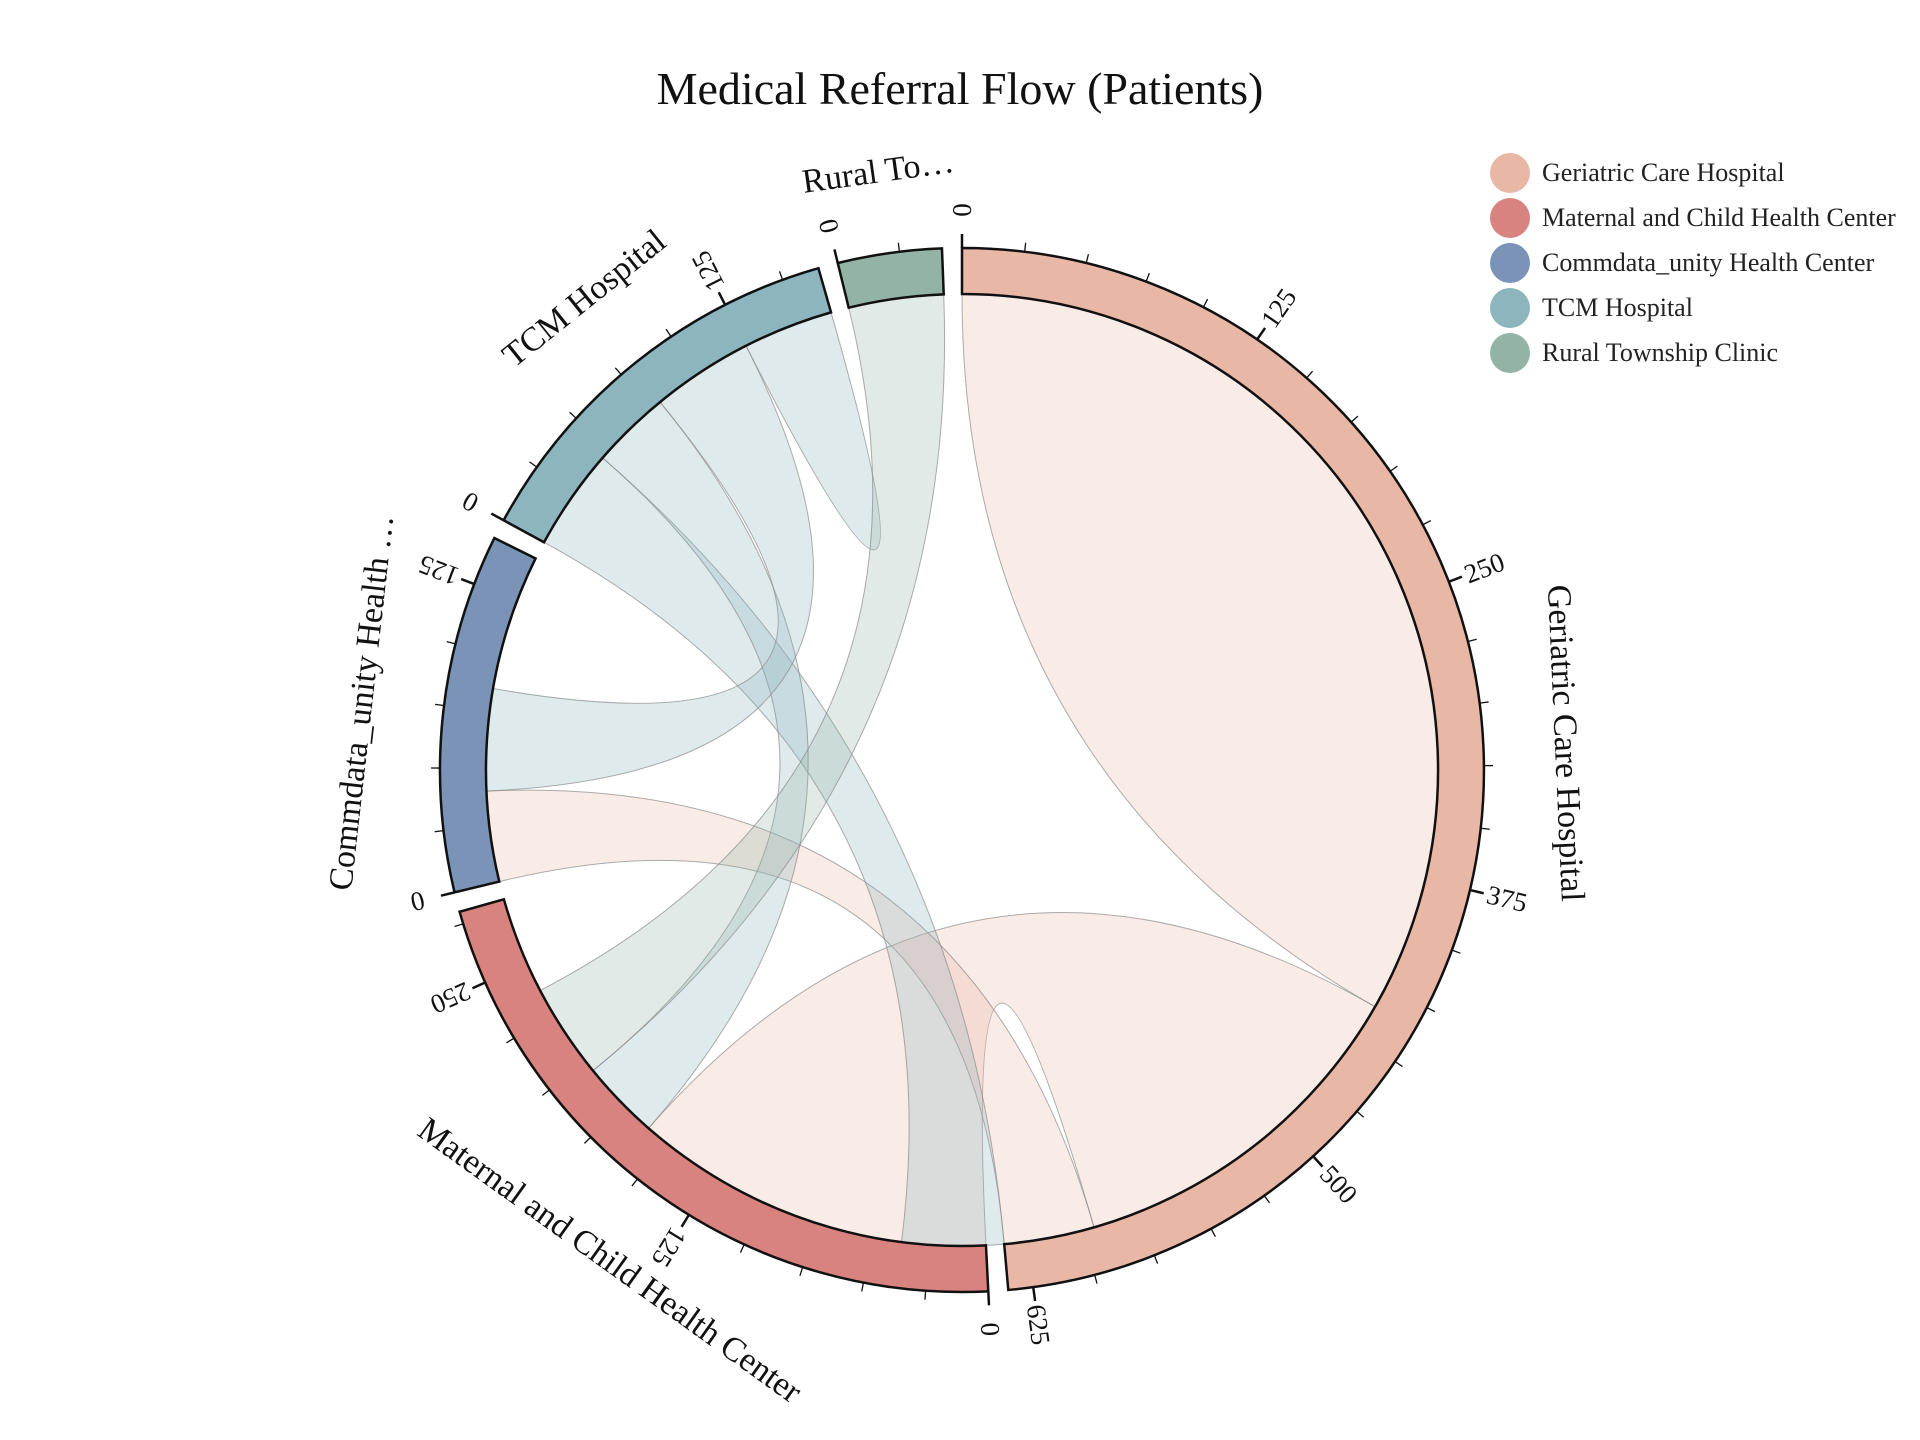 This screenshot has height=1440, width=1920. I want to click on legend-item: Geriatric Care Hospital, so click(1693, 172).